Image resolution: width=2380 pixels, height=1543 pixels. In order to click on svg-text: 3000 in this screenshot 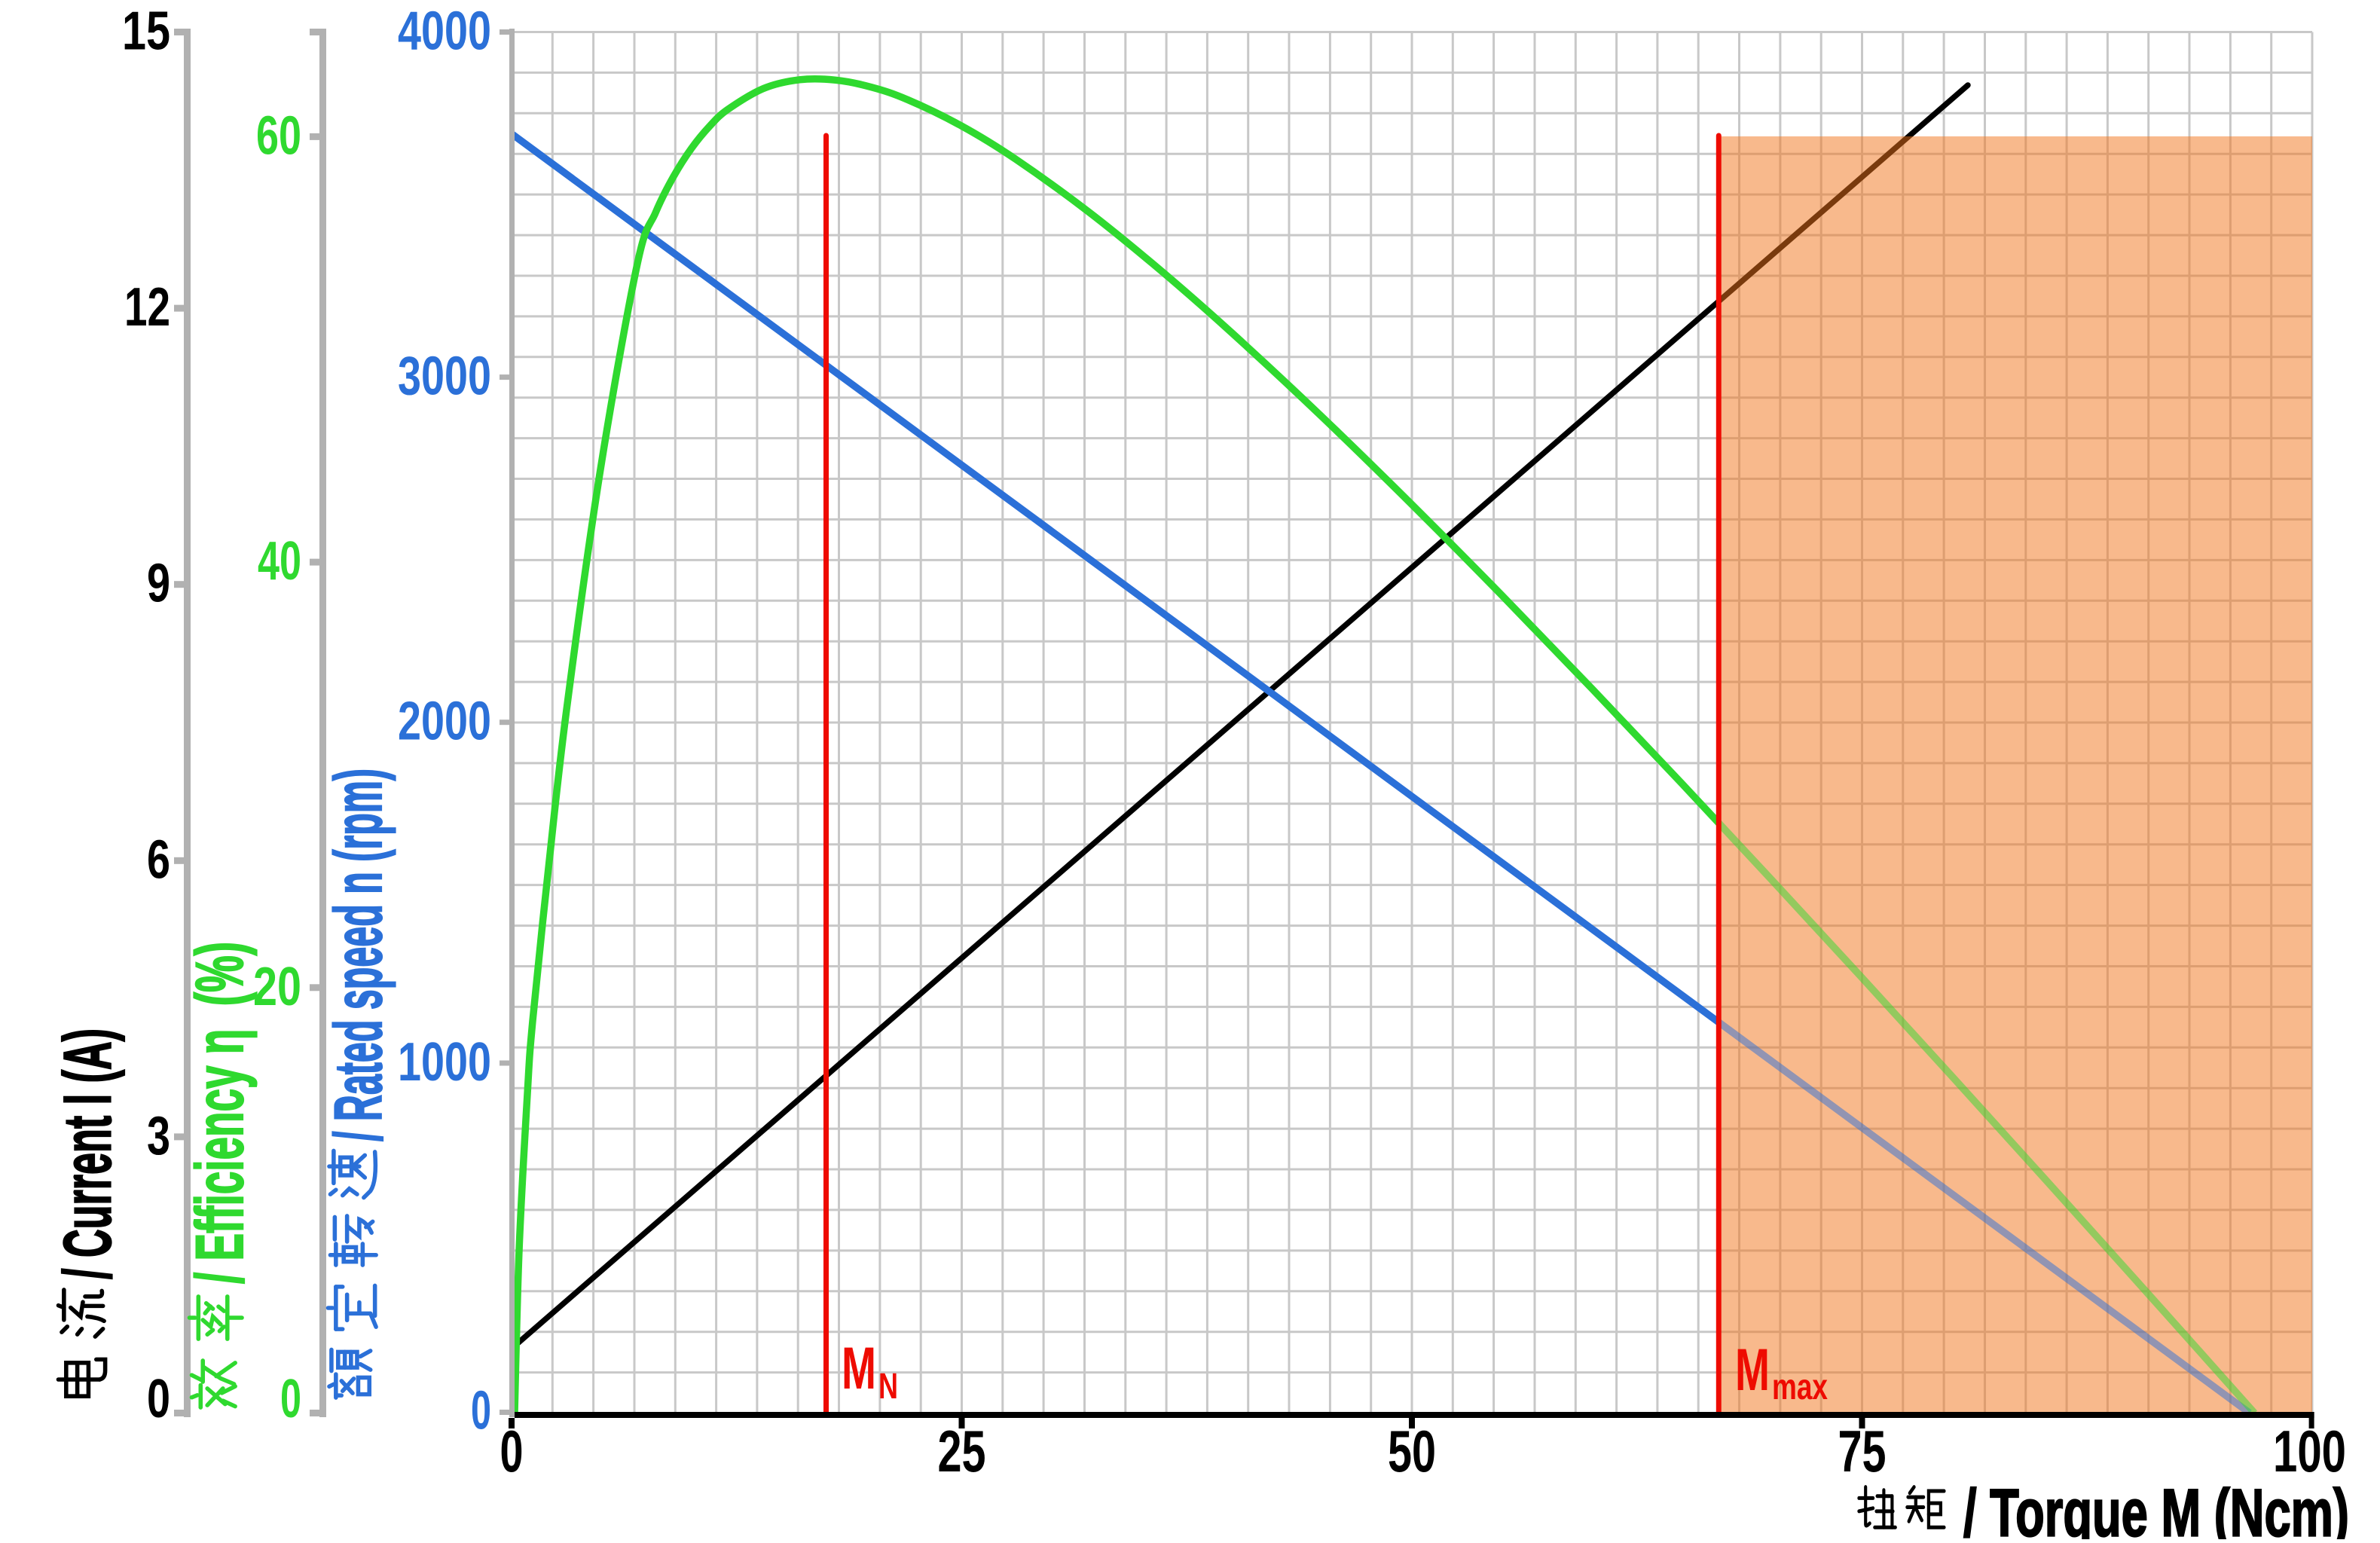, I will do `click(444, 377)`.